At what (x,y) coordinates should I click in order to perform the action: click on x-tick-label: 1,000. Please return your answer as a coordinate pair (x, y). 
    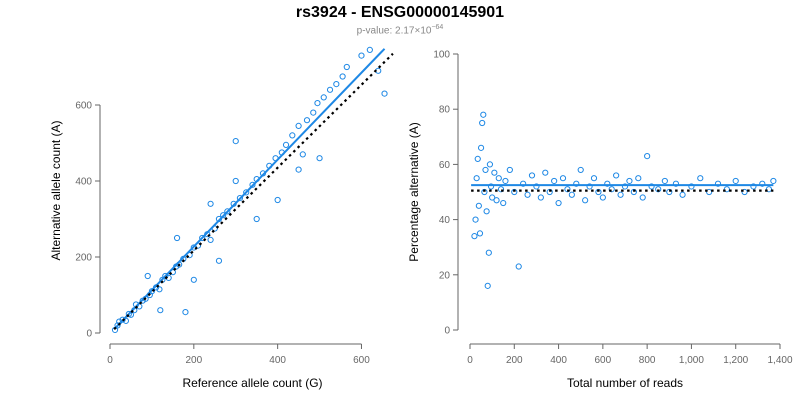
    Looking at the image, I should click on (691, 360).